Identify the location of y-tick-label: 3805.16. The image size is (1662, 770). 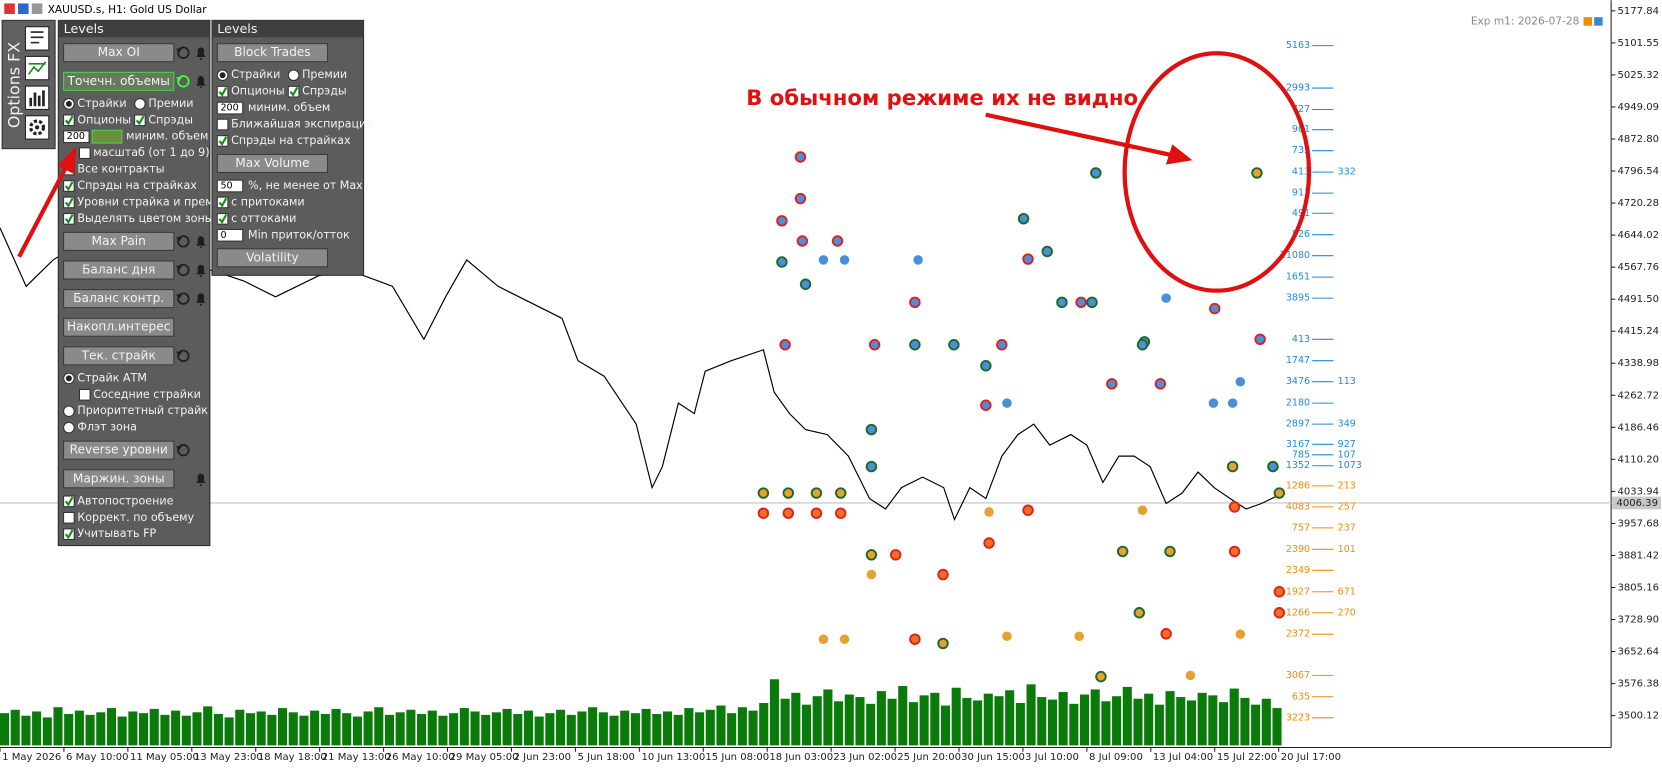
(1638, 587).